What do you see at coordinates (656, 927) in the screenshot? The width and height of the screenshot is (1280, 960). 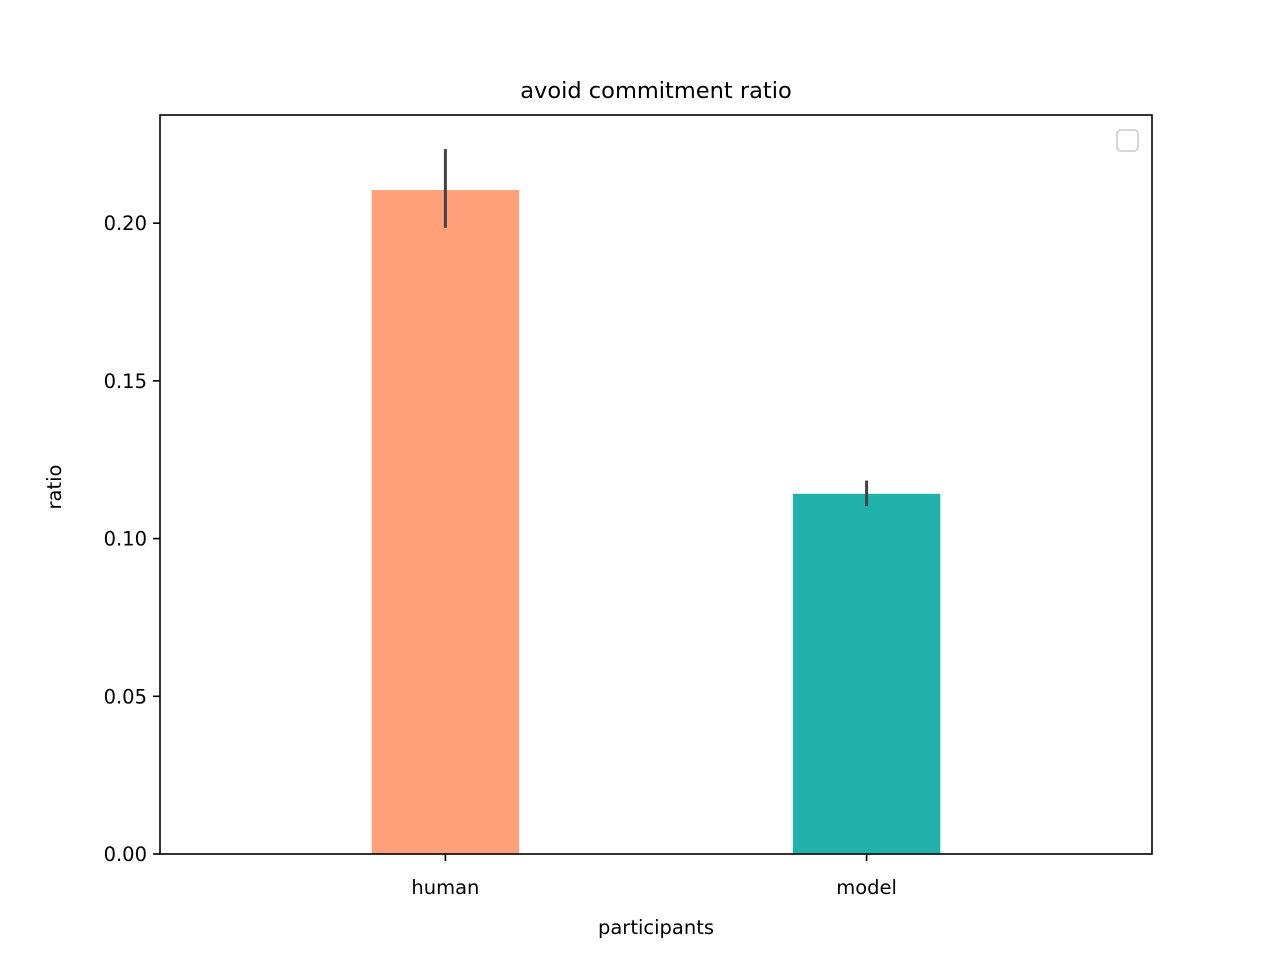 I see `x-axis-label: participants` at bounding box center [656, 927].